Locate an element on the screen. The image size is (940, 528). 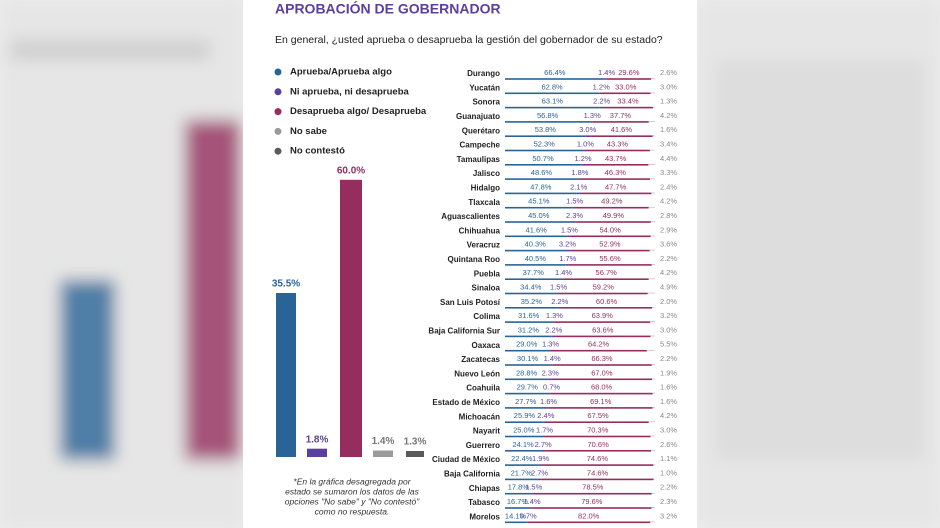
value-label: 2.3% is located at coordinates (668, 501).